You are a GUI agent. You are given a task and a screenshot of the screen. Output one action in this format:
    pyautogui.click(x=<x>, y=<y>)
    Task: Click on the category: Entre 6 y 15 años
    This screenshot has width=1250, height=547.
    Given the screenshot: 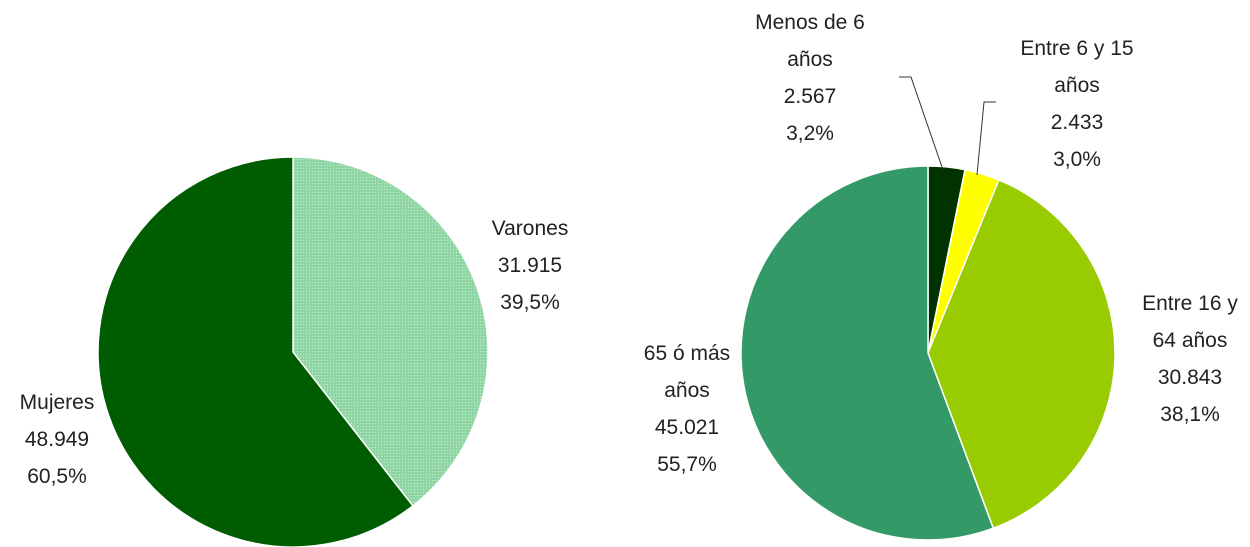 What is the action you would take?
    pyautogui.click(x=1077, y=67)
    